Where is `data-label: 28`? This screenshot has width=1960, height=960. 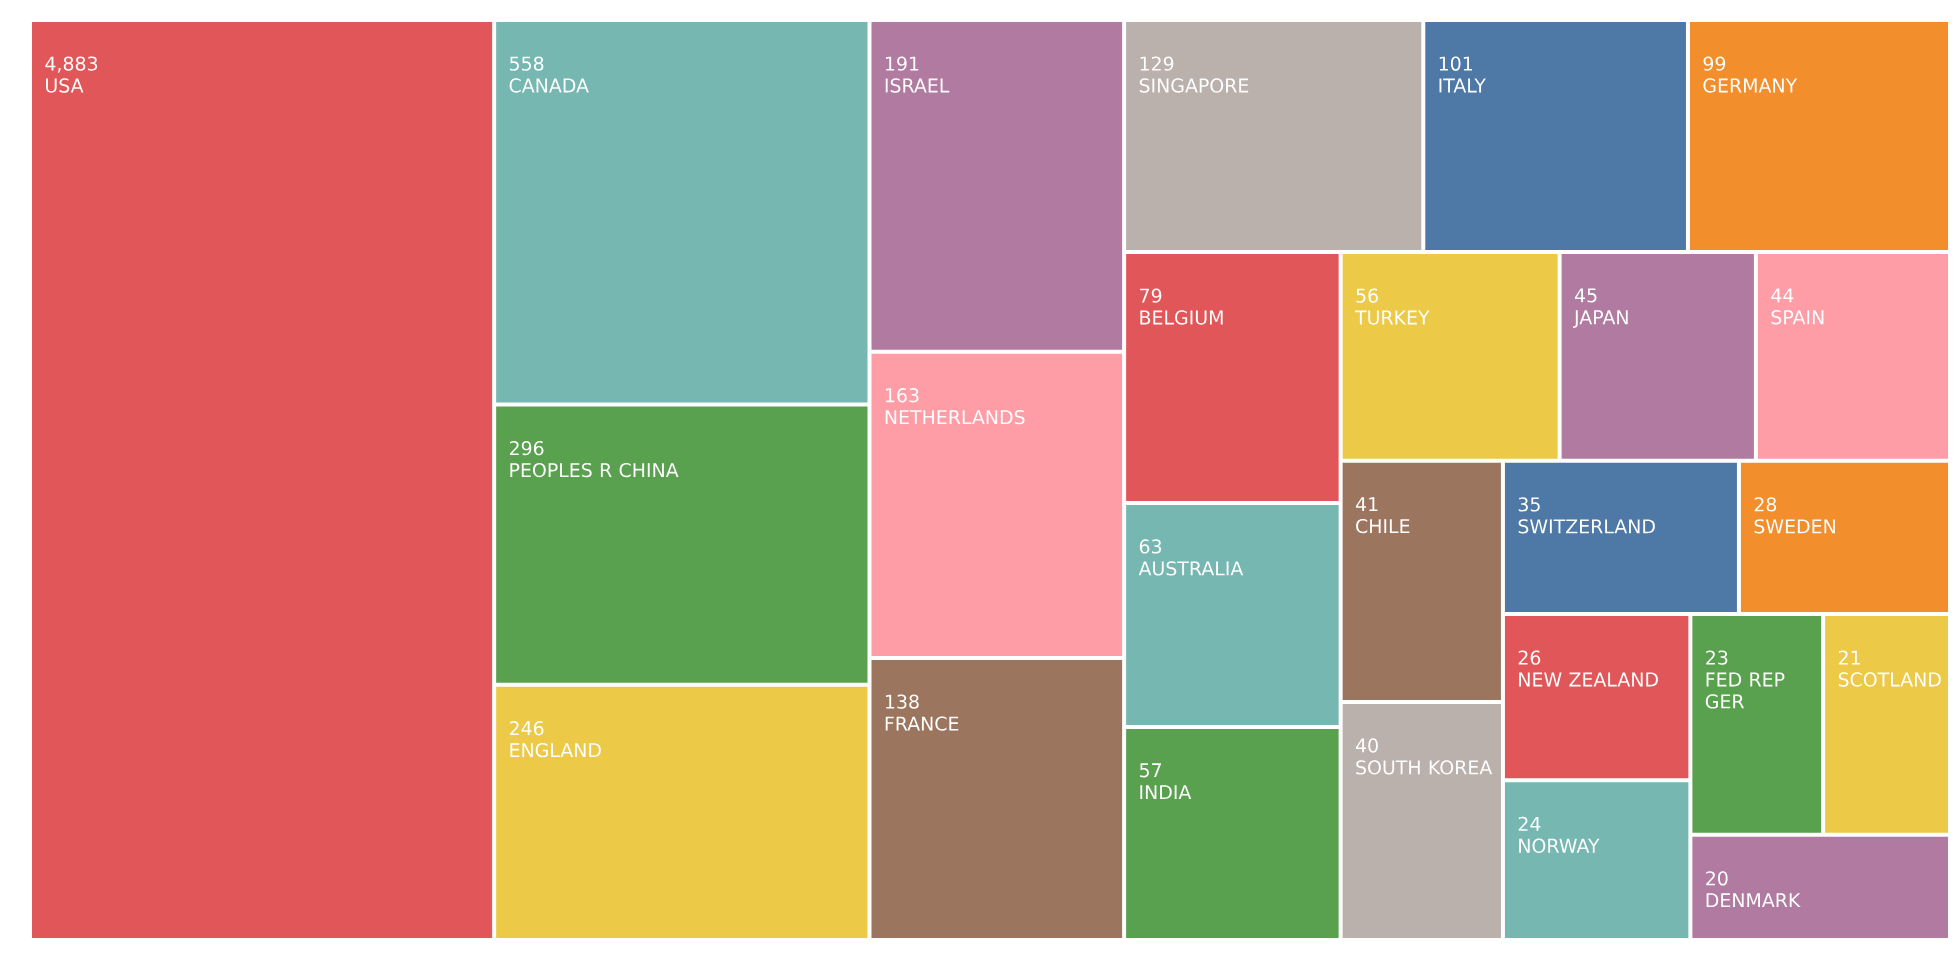 data-label: 28 is located at coordinates (1765, 504).